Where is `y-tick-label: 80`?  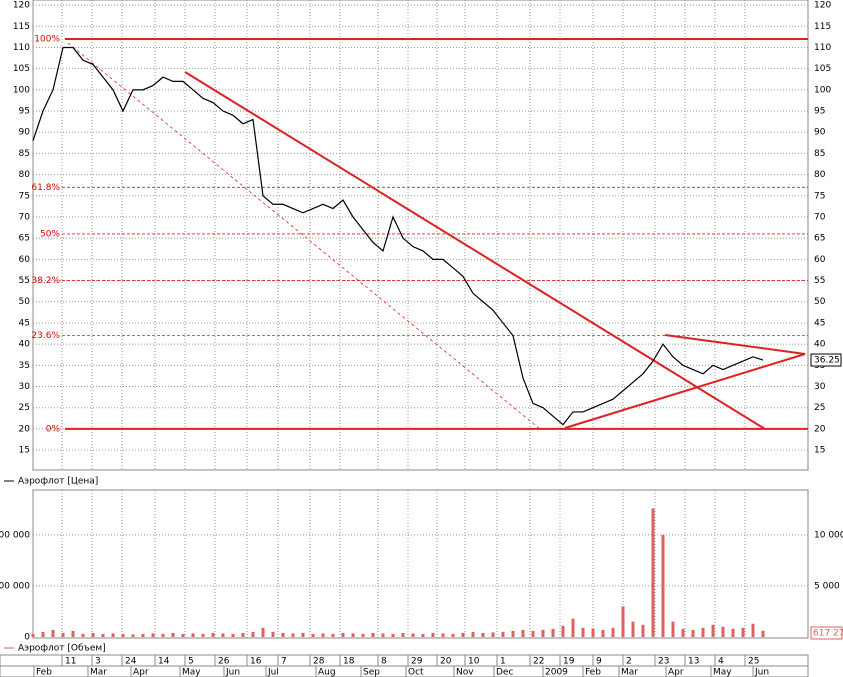 y-tick-label: 80 is located at coordinates (25, 175).